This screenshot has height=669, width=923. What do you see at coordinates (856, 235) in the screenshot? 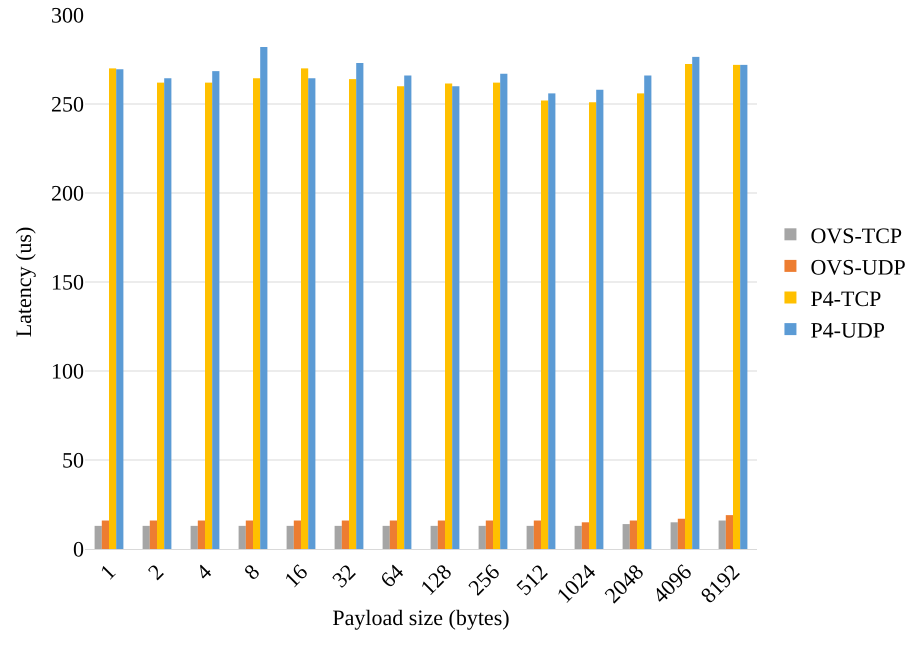
I see `legend-label: OVS-TCP` at bounding box center [856, 235].